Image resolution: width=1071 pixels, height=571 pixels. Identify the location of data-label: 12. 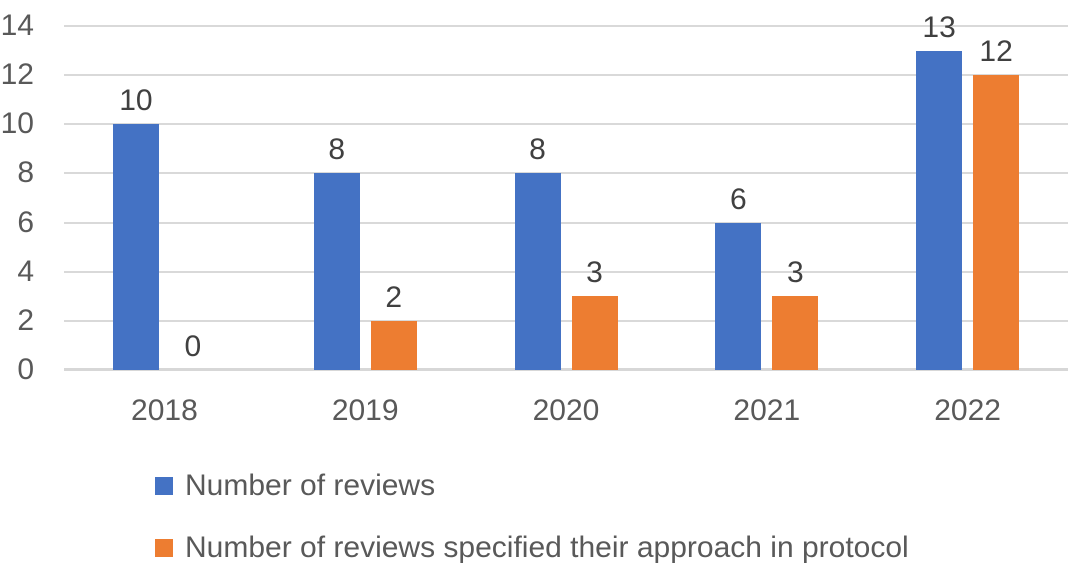
(996, 52).